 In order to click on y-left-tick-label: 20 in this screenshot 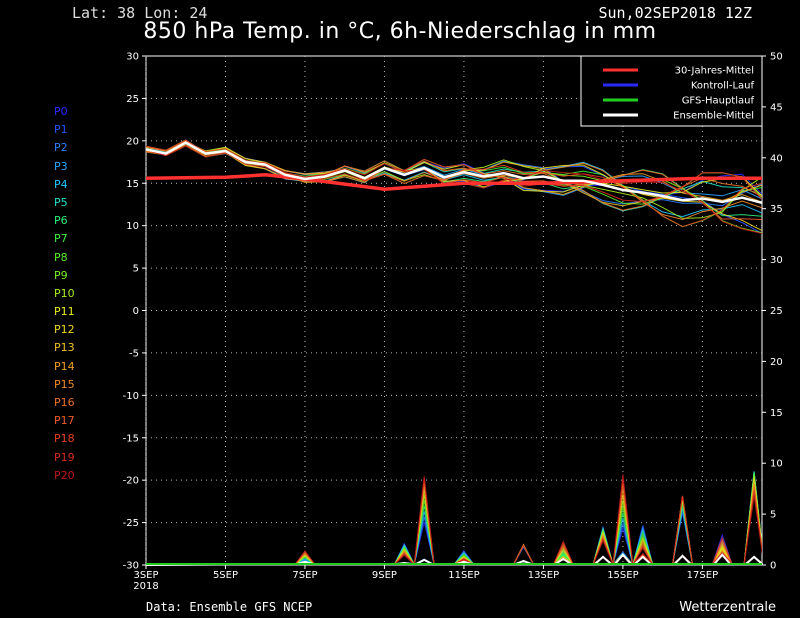, I will do `click(132, 141)`.